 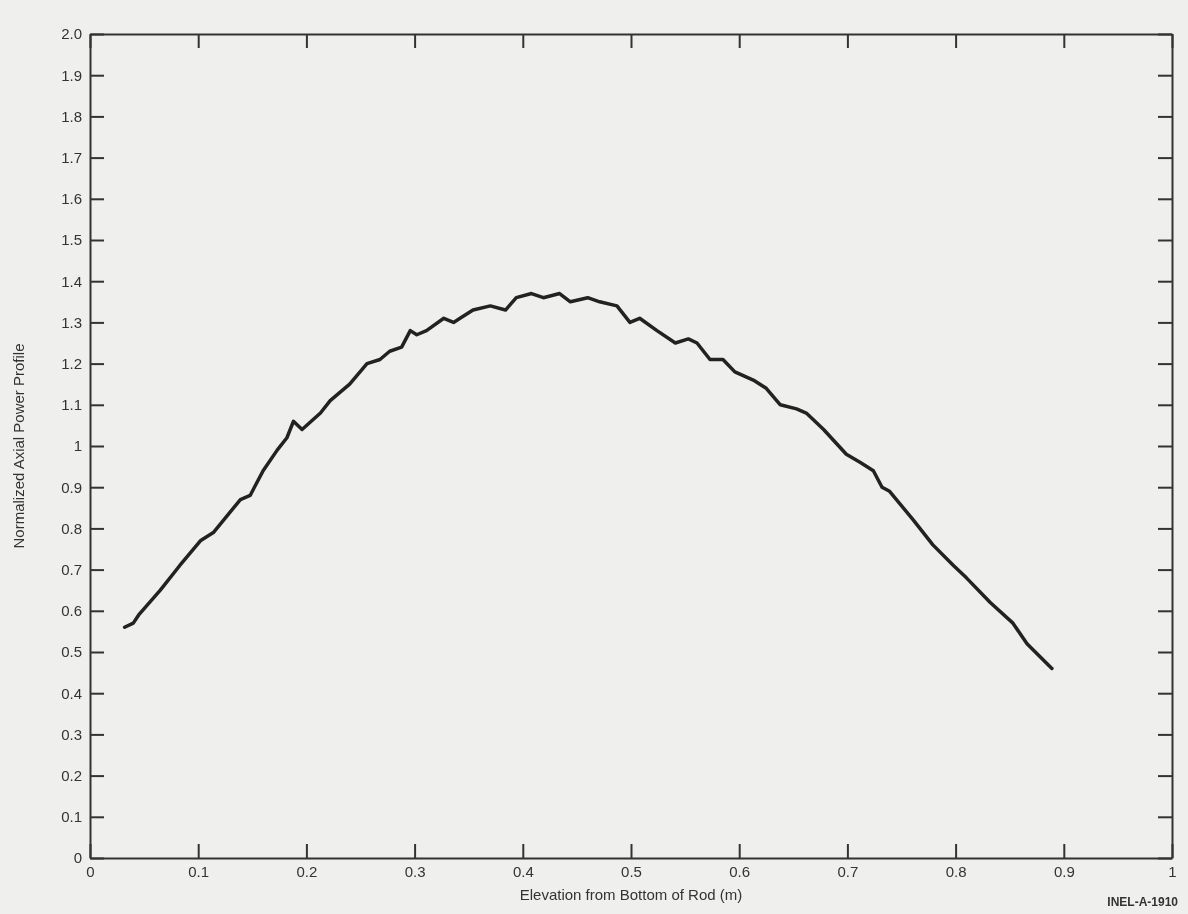 I want to click on y-tick-label: 1.2, so click(x=71, y=363).